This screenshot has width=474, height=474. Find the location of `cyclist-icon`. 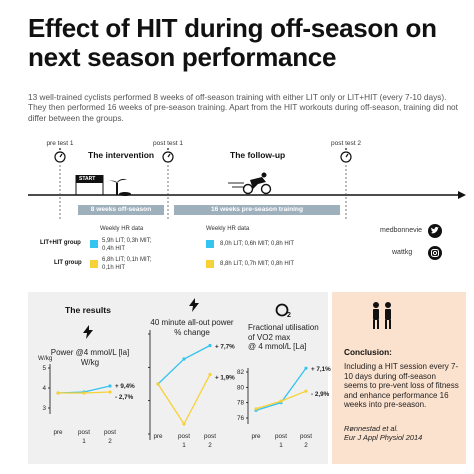

cyclist-icon is located at coordinates (250, 183).